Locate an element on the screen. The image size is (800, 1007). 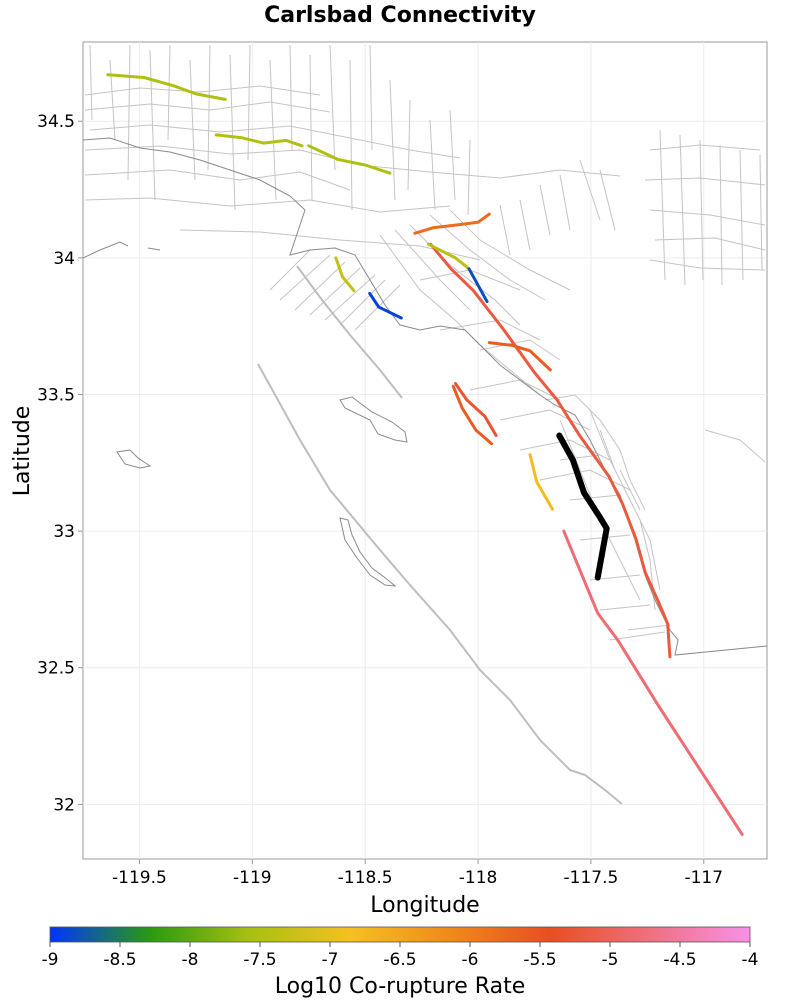
y-tick-label: 34.5 is located at coordinates (56, 122).